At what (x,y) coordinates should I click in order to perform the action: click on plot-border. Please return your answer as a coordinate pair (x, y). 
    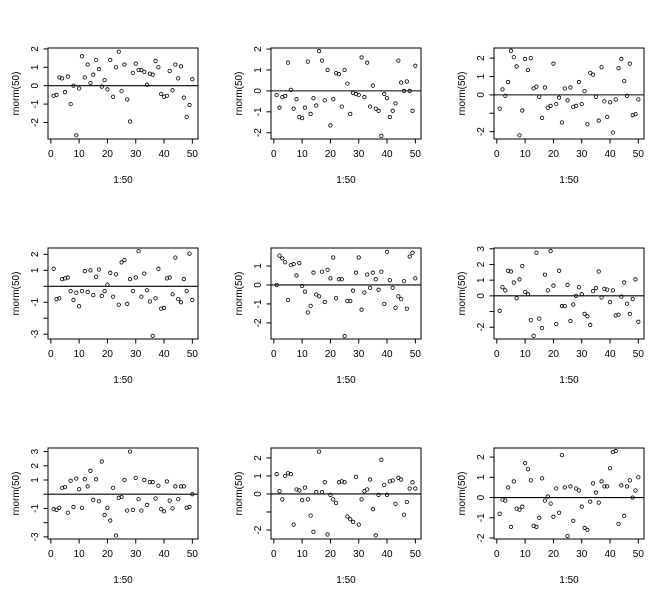
    Looking at the image, I should click on (569, 293).